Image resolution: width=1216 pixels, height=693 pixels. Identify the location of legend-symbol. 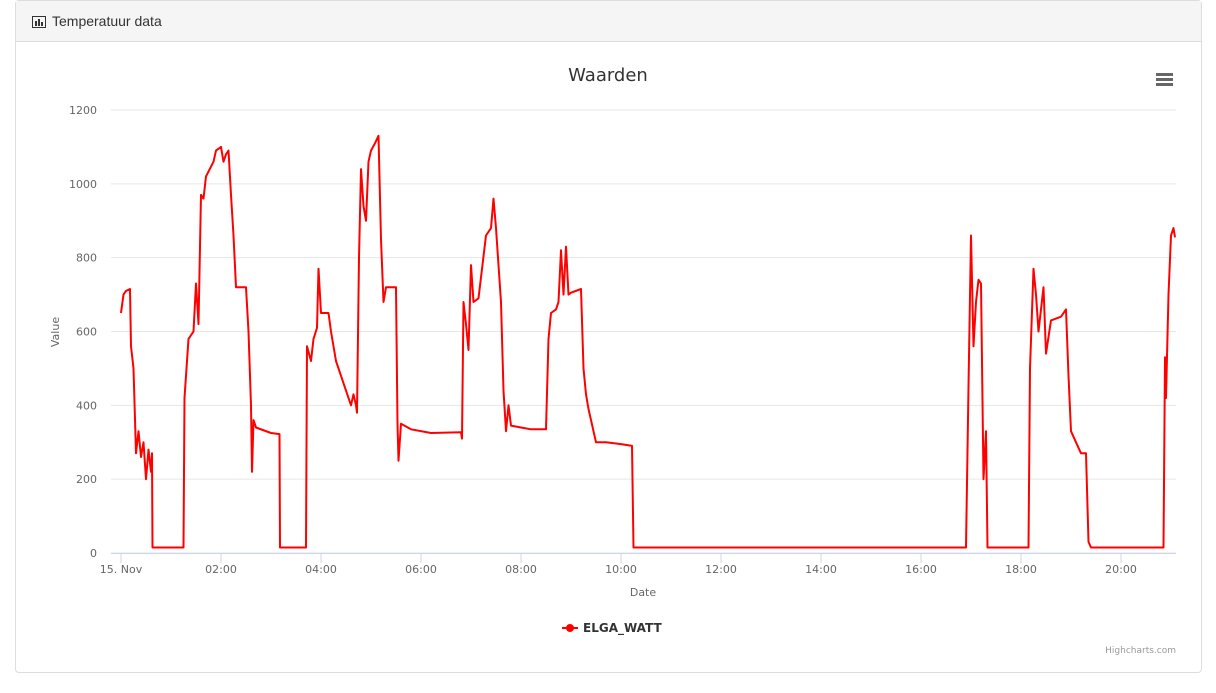
(570, 628).